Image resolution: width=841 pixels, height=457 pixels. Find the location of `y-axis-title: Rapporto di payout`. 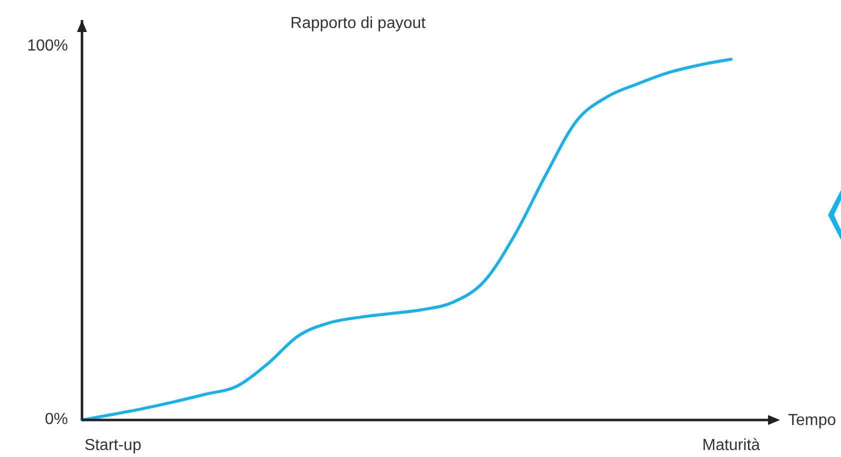

y-axis-title: Rapporto di payout is located at coordinates (358, 23).